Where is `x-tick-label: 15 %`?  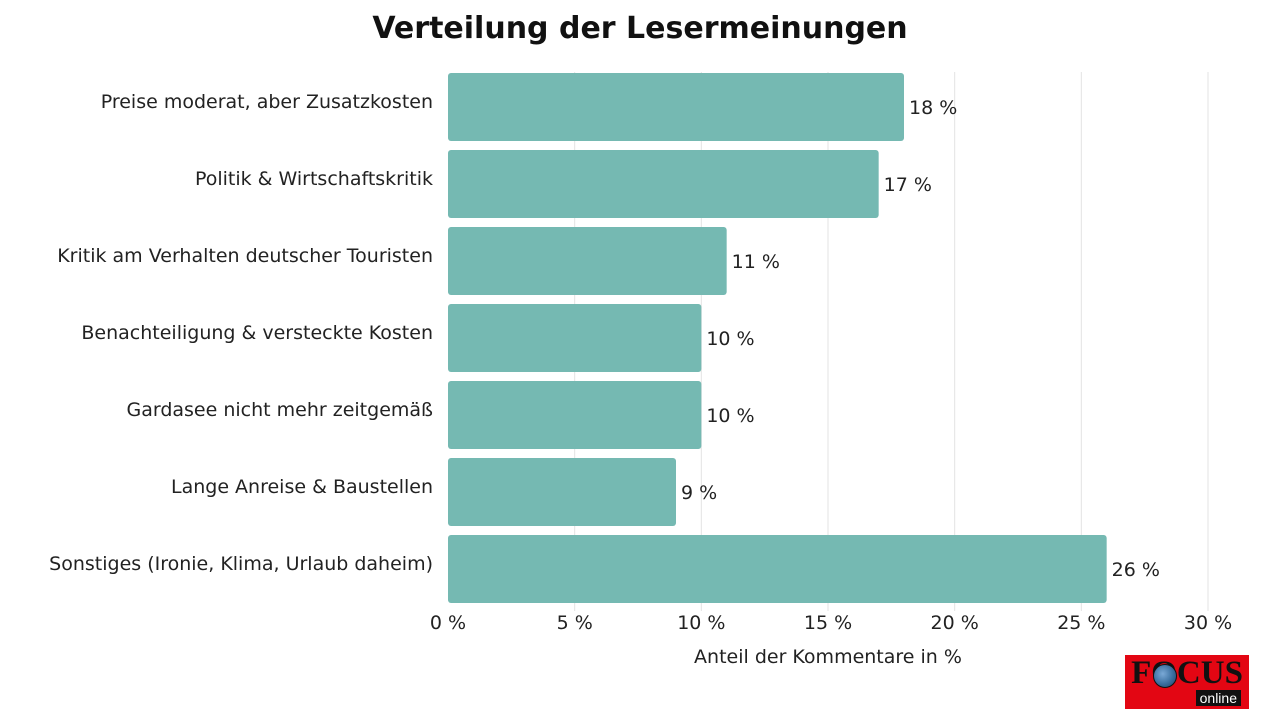 x-tick-label: 15 % is located at coordinates (828, 623).